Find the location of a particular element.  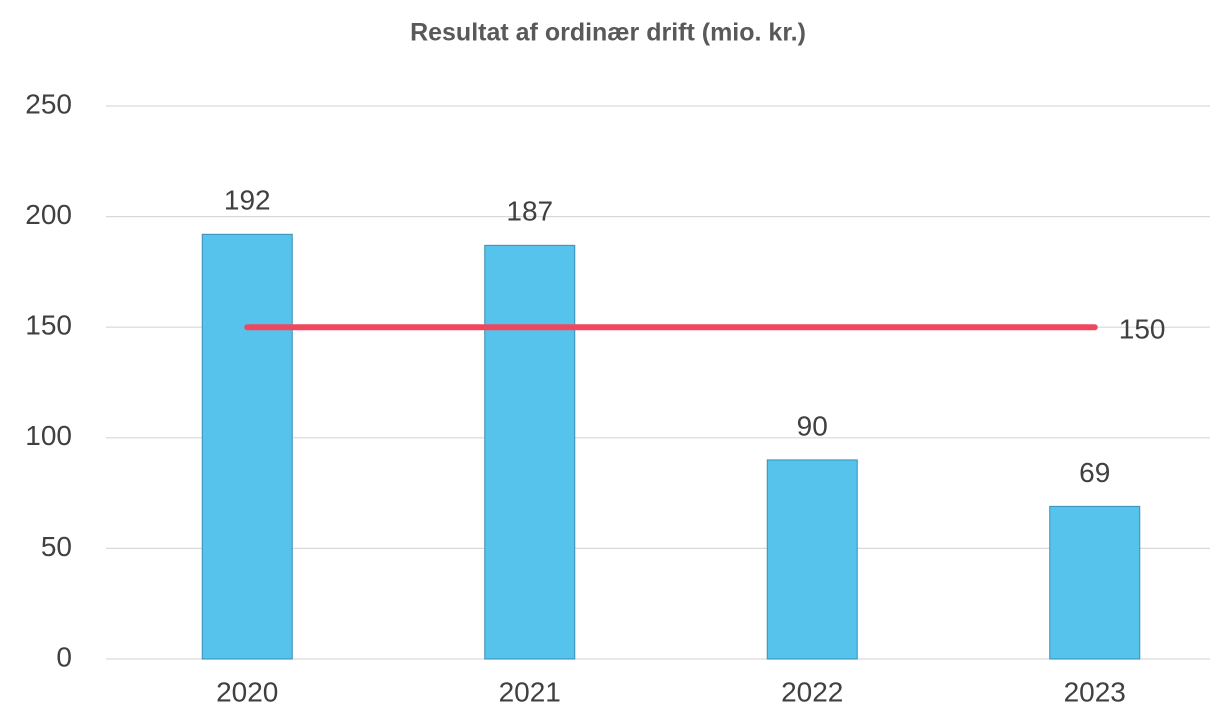

y-tick-label: 150 is located at coordinates (48, 325).